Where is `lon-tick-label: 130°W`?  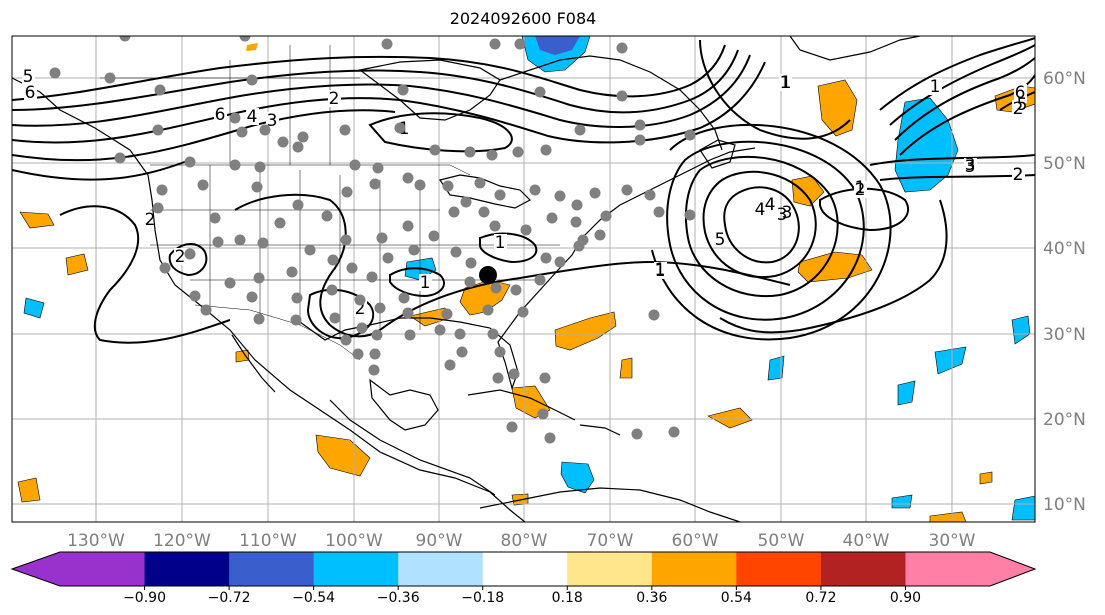 lon-tick-label: 130°W is located at coordinates (96, 541).